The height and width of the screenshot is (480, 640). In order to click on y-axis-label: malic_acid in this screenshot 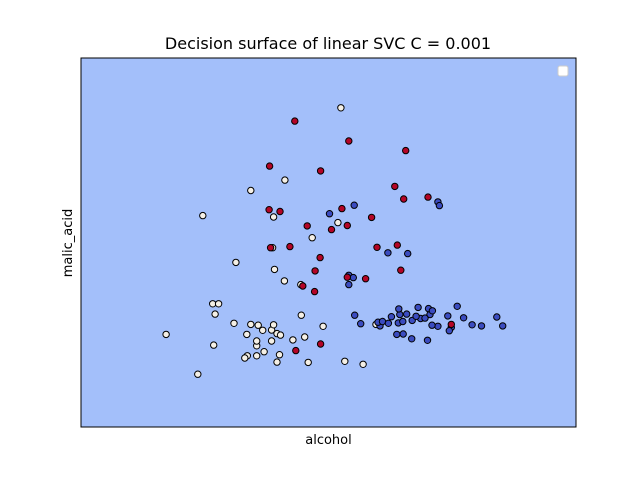, I will do `click(68, 243)`.